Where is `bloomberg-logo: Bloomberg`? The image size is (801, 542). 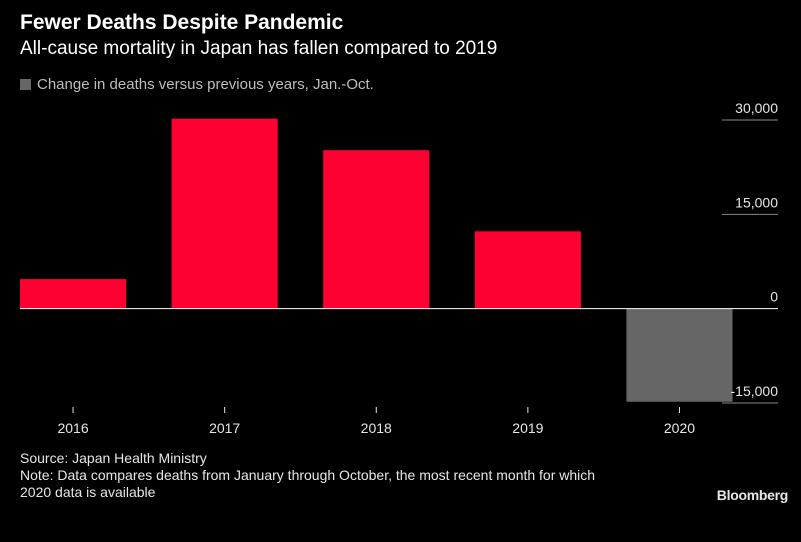 bloomberg-logo: Bloomberg is located at coordinates (752, 495).